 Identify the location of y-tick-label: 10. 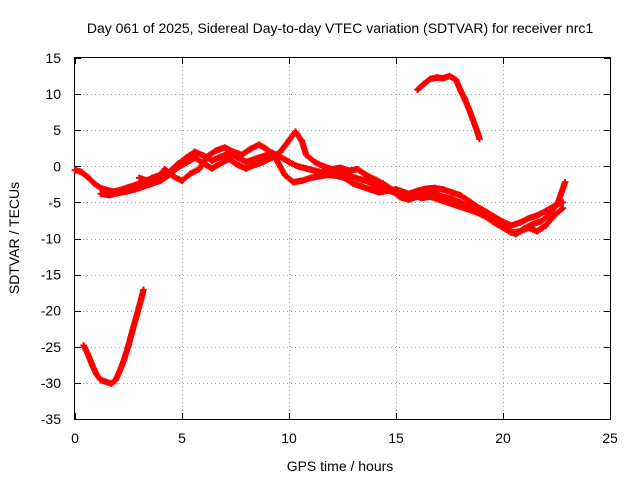
(53, 94).